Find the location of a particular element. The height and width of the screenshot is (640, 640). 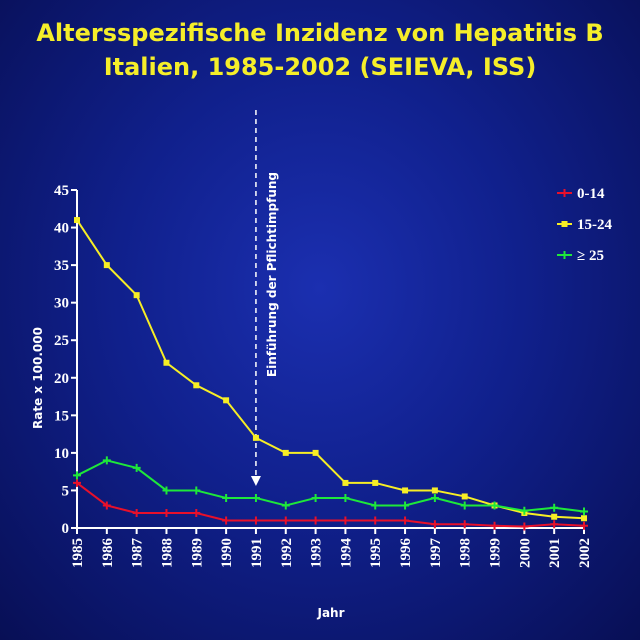

y-tick-label: 45 is located at coordinates (61, 191).